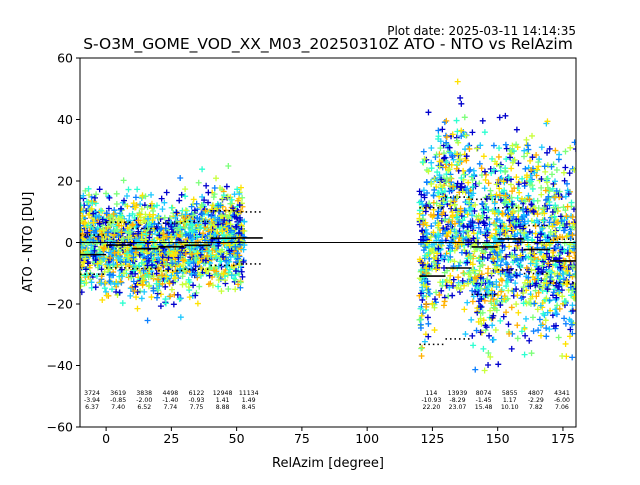 The height and width of the screenshot is (485, 640). Describe the element at coordinates (249, 393) in the screenshot. I see `bin-count-label: 11134` at that location.